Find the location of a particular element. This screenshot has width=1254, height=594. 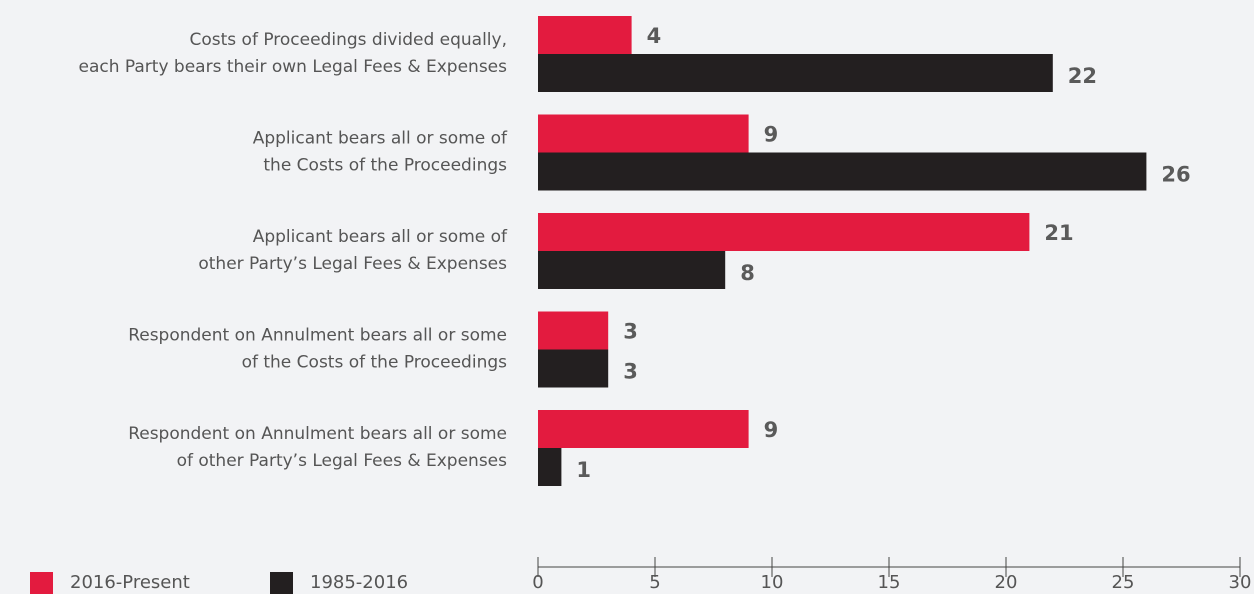

legend-label: 2016-Present is located at coordinates (130, 582).